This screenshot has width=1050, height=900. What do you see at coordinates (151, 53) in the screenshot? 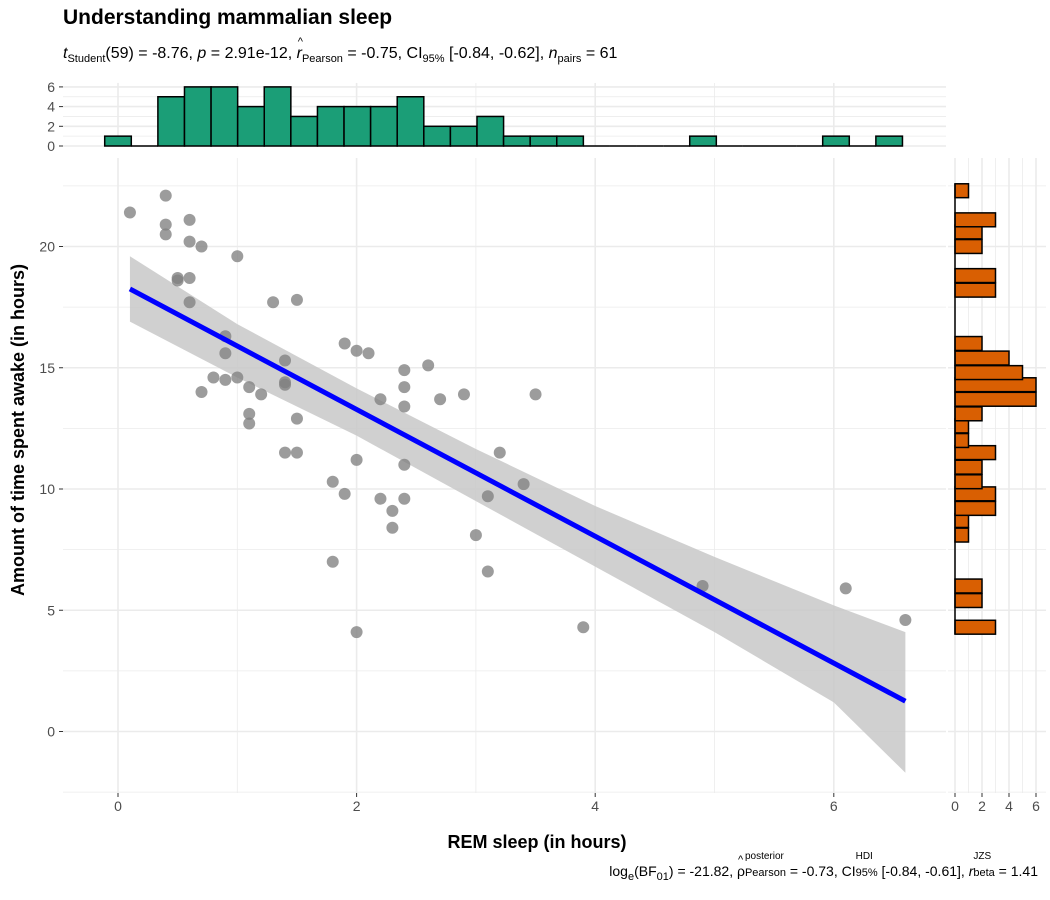
I see `subtitle-t-value: (59) = -8.76,` at bounding box center [151, 53].